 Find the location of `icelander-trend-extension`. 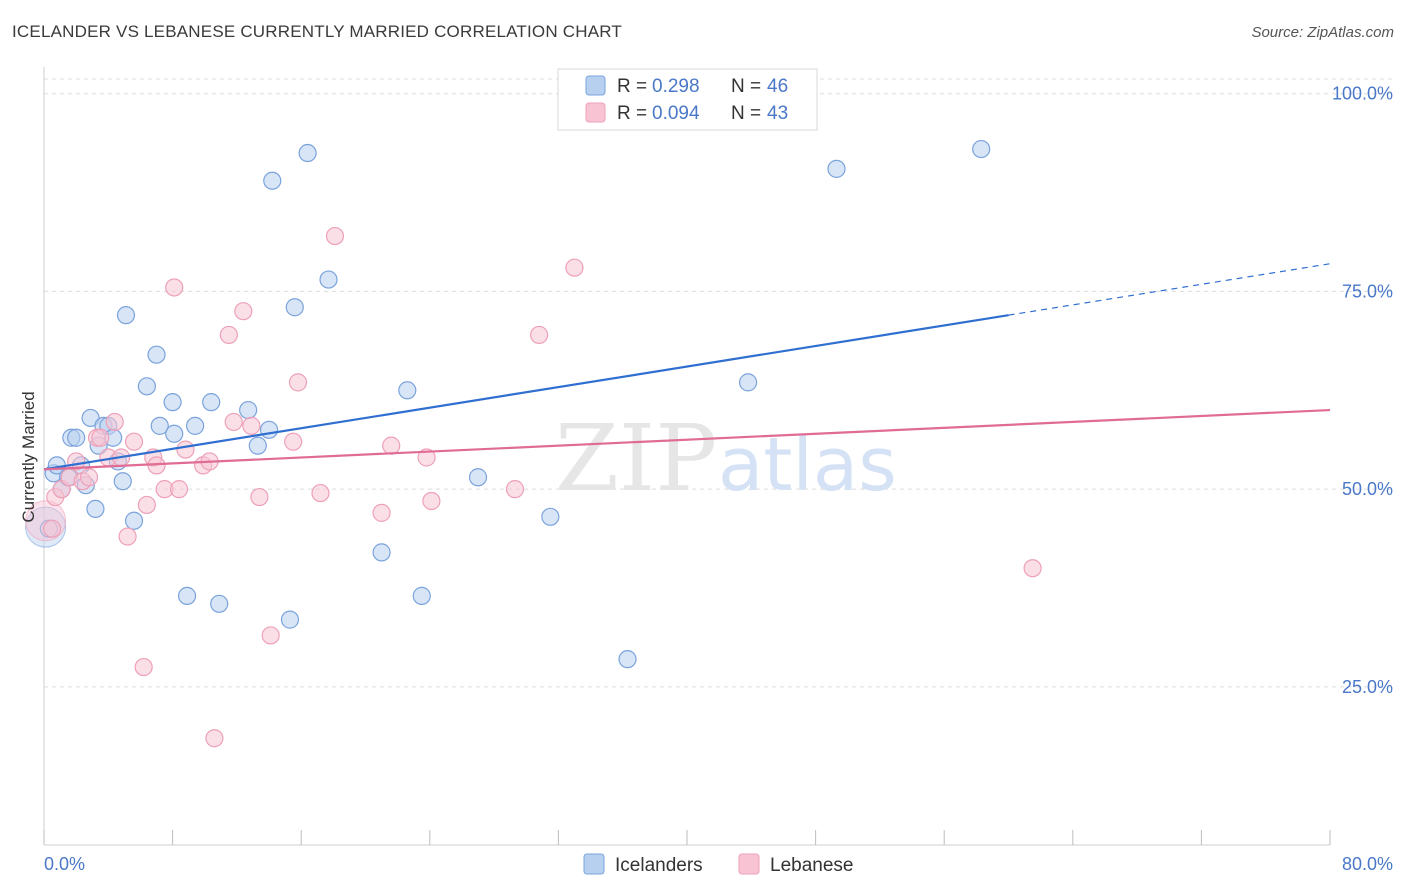

icelander-trend-extension is located at coordinates (1169, 289).